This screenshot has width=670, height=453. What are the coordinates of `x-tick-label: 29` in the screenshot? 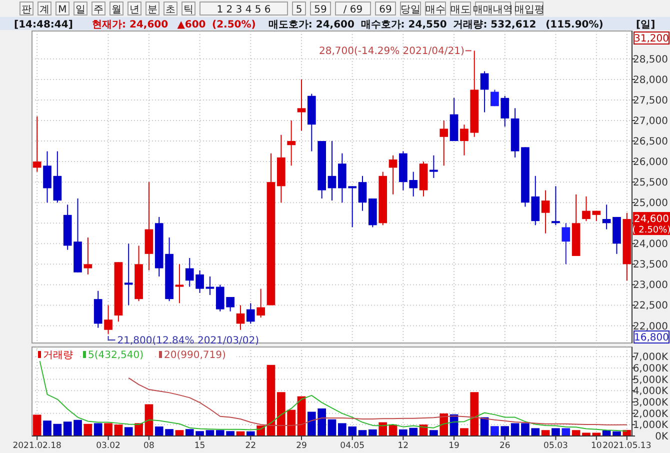 It's located at (301, 446).